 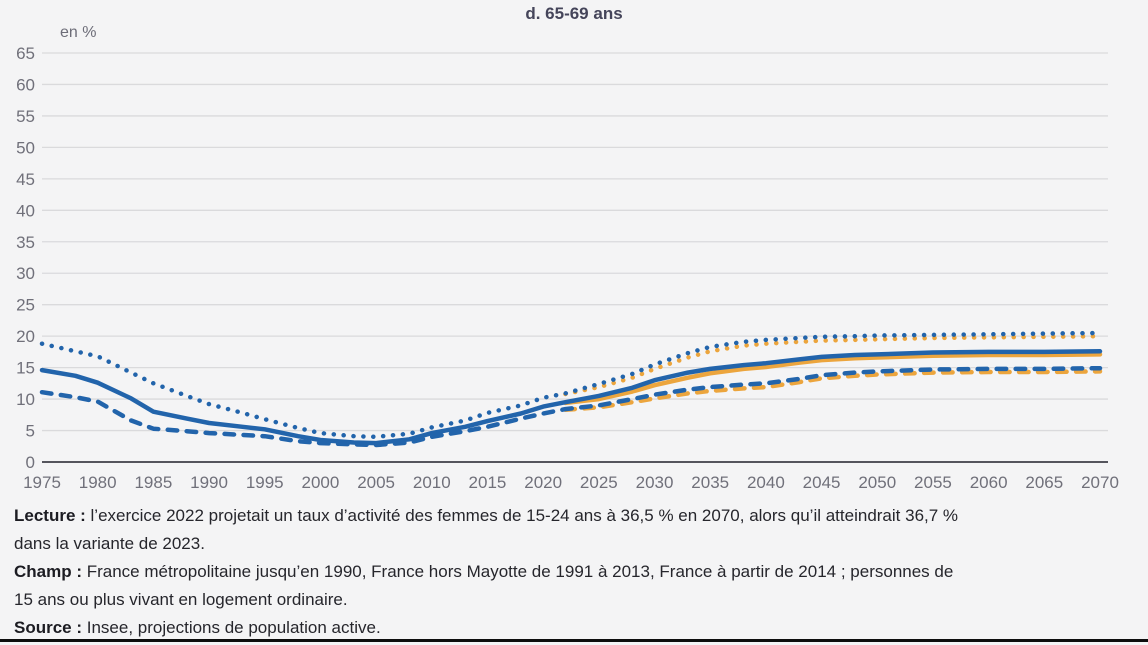 I want to click on y-tick-label: 15, so click(x=25, y=368).